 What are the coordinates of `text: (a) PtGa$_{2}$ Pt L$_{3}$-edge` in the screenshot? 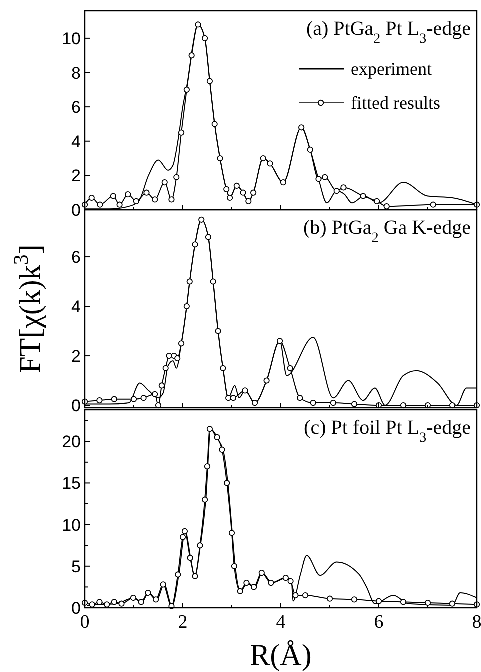 It's located at (389, 32).